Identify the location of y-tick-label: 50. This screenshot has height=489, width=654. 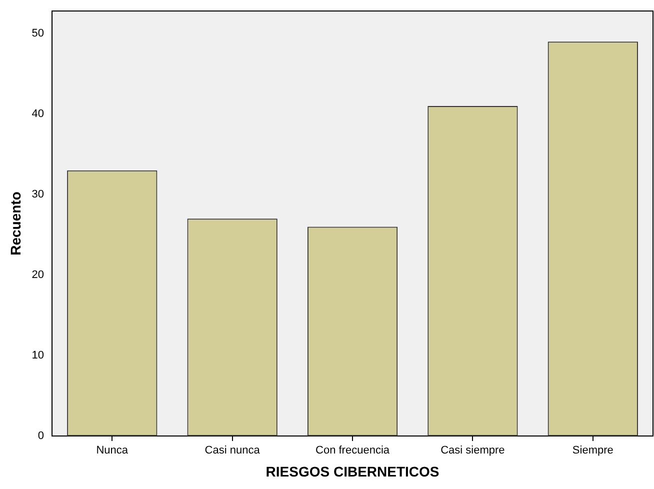
(38, 34).